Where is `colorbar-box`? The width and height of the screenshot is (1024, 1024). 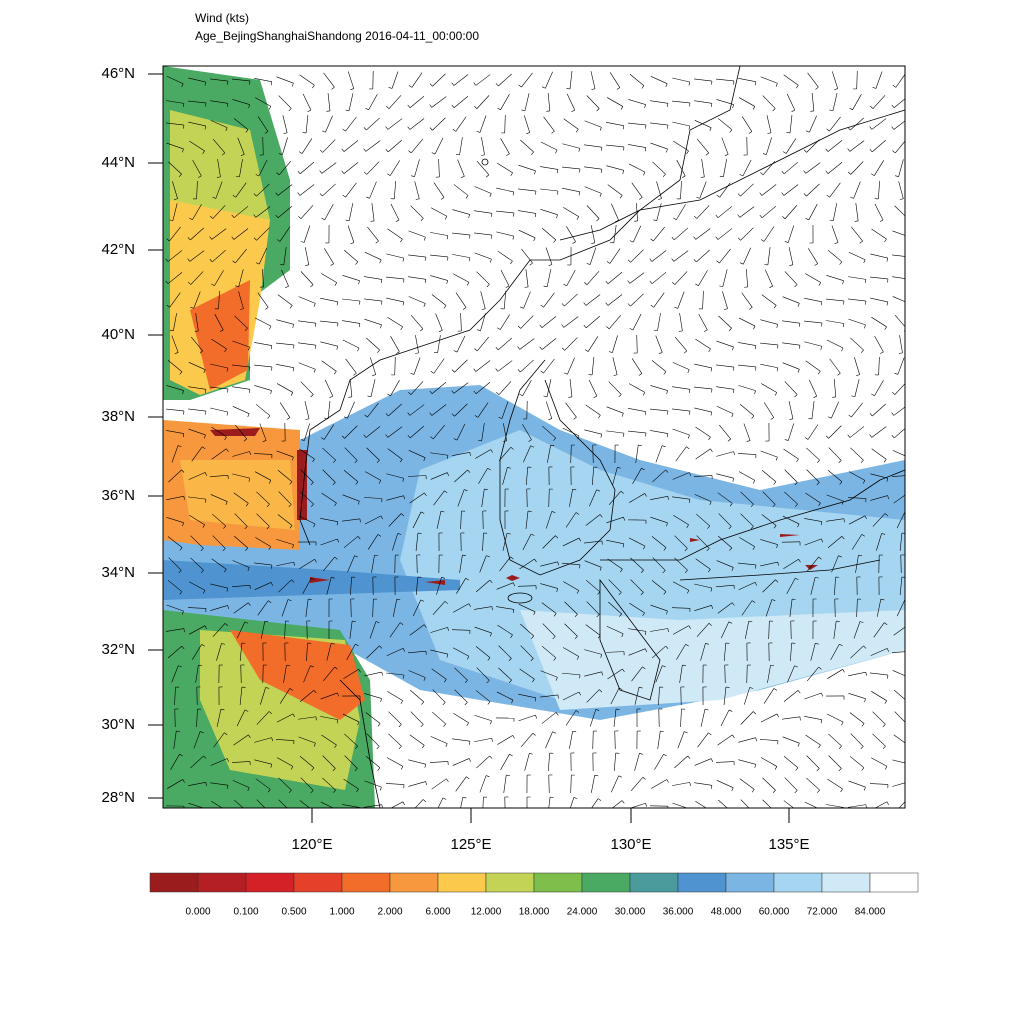
colorbar-box is located at coordinates (654, 882).